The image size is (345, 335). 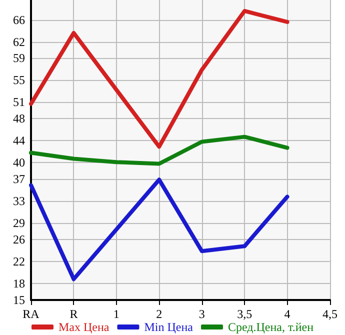 I want to click on legend-label: Min Цена, so click(x=169, y=327).